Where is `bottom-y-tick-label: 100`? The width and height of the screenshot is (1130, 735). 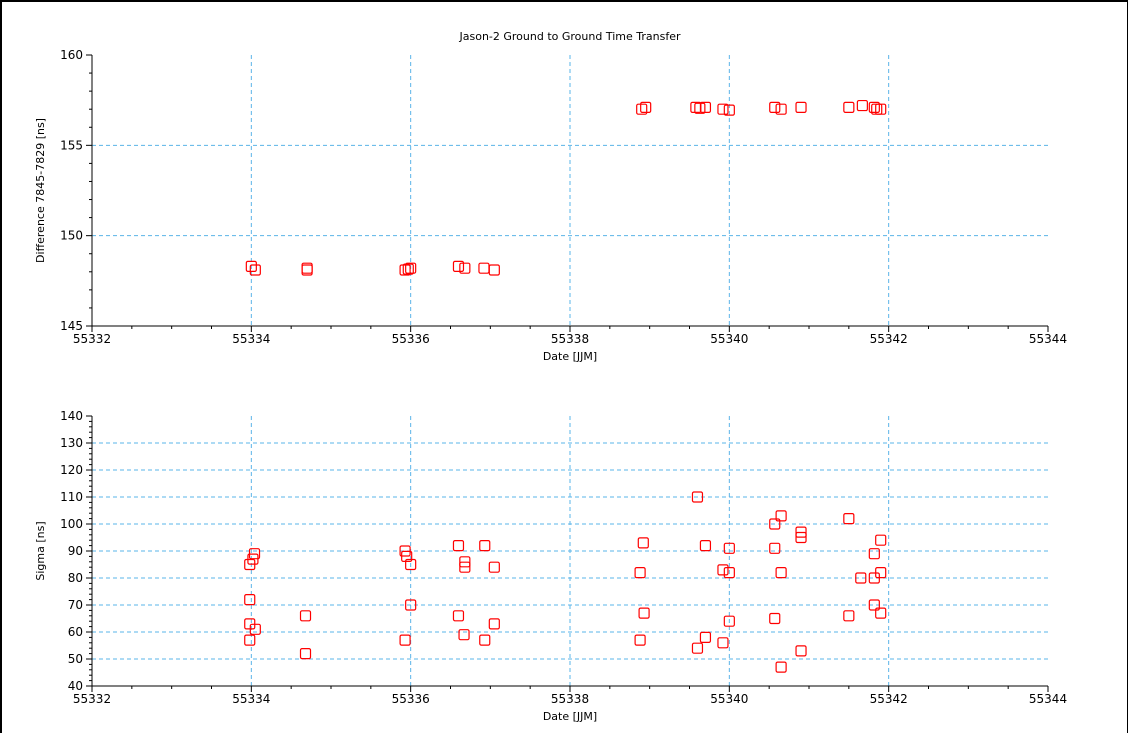
bottom-y-tick-label: 100 is located at coordinates (71, 524).